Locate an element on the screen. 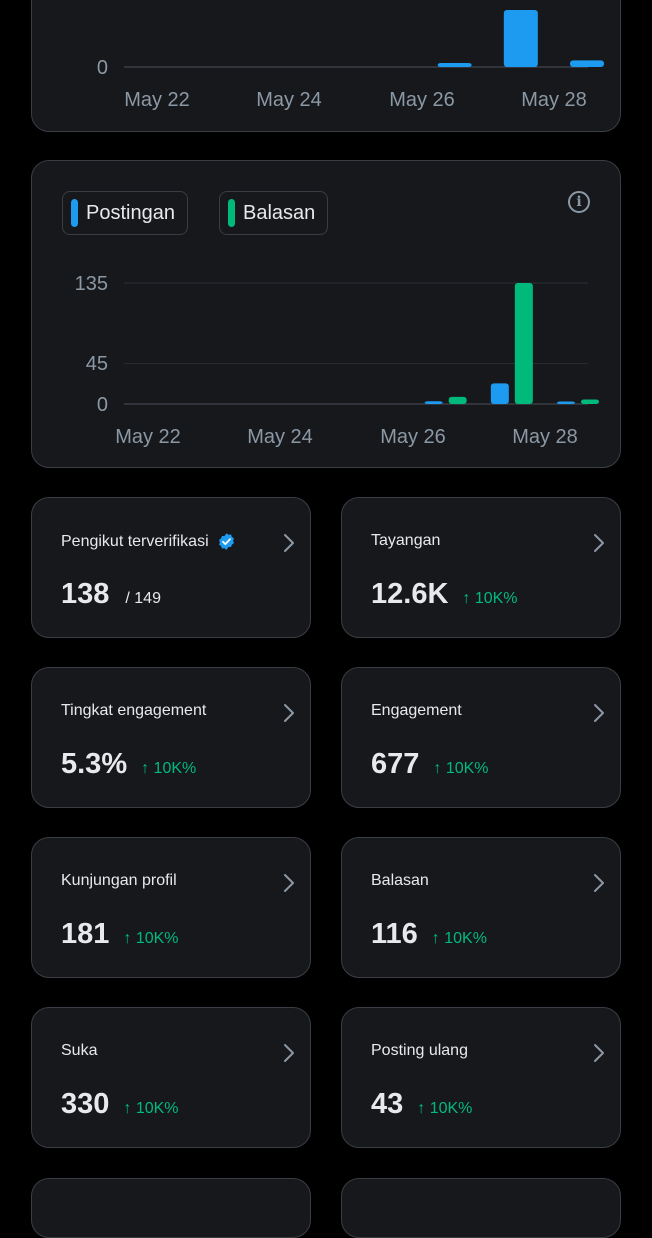  metric-value-row: 181 ↑ 10K% is located at coordinates (120, 934).